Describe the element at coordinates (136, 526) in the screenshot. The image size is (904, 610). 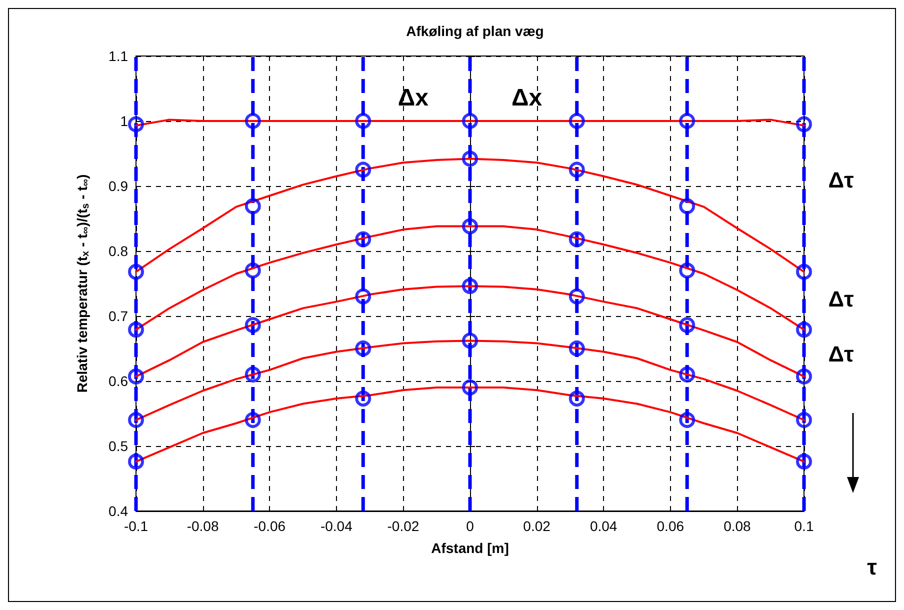
I see `x-tick-label: -0.1` at that location.